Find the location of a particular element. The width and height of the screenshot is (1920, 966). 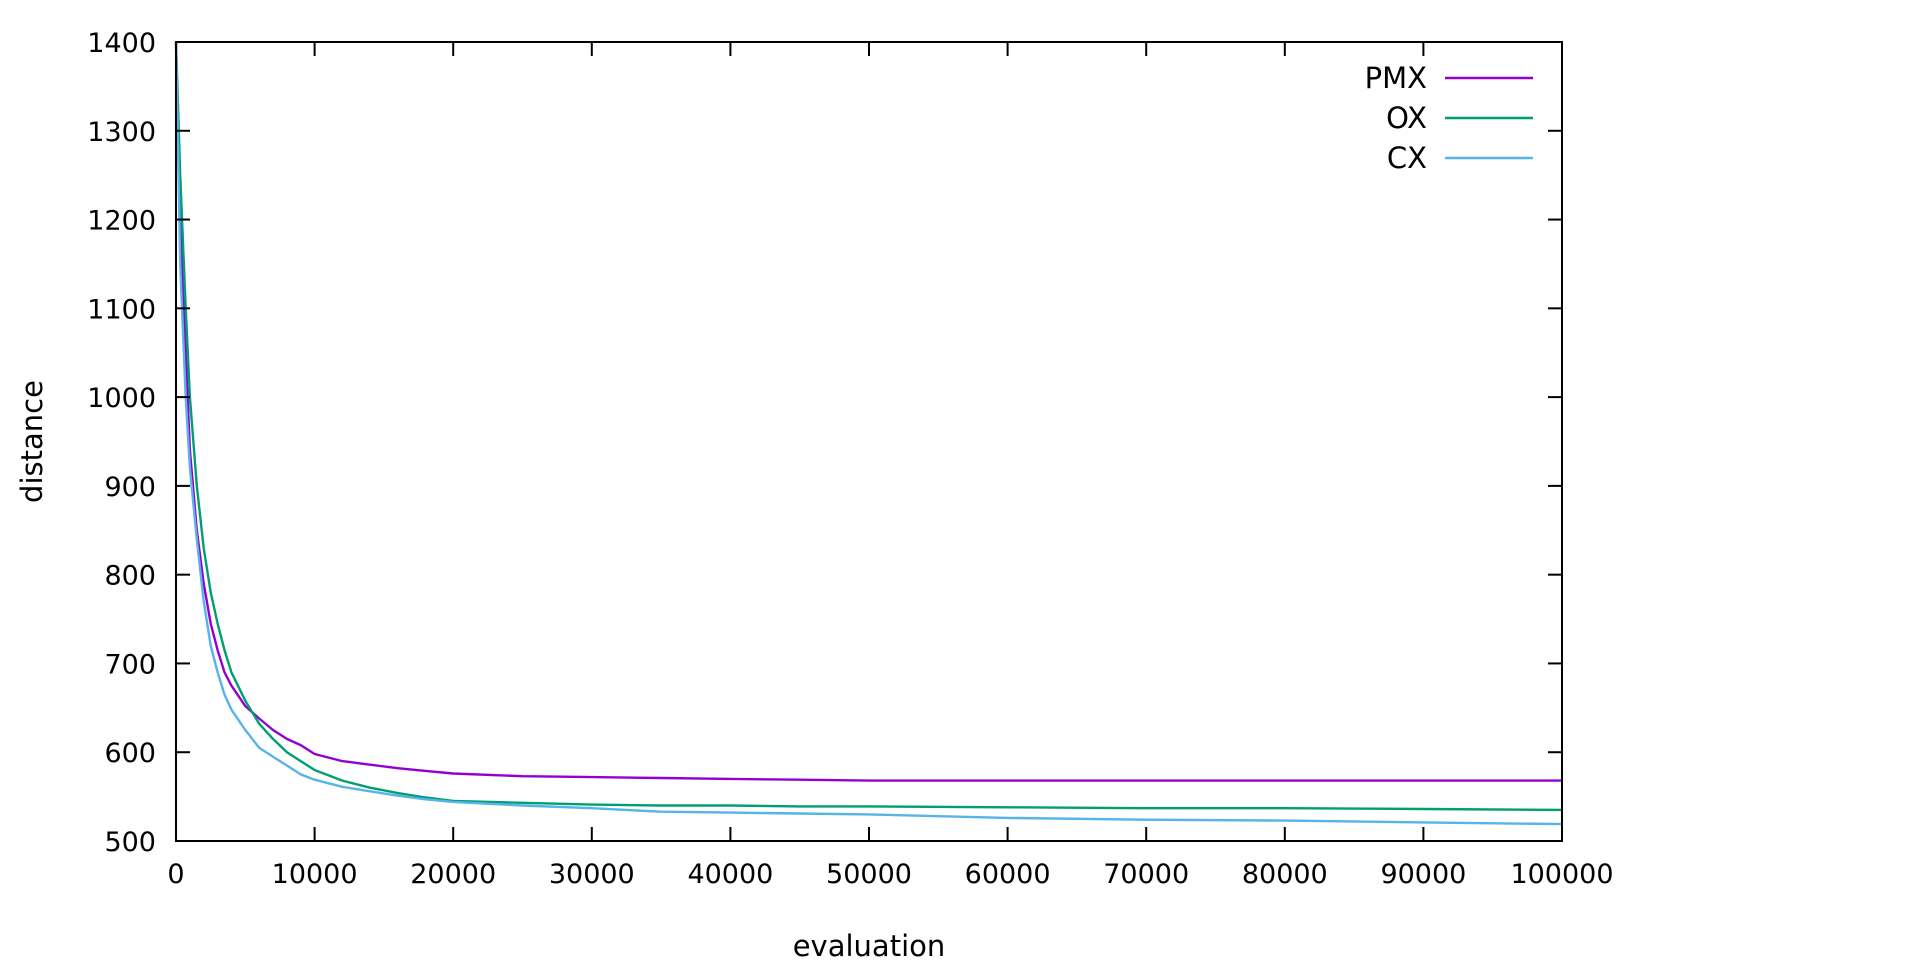

x-tick-label: 50000 is located at coordinates (869, 874).